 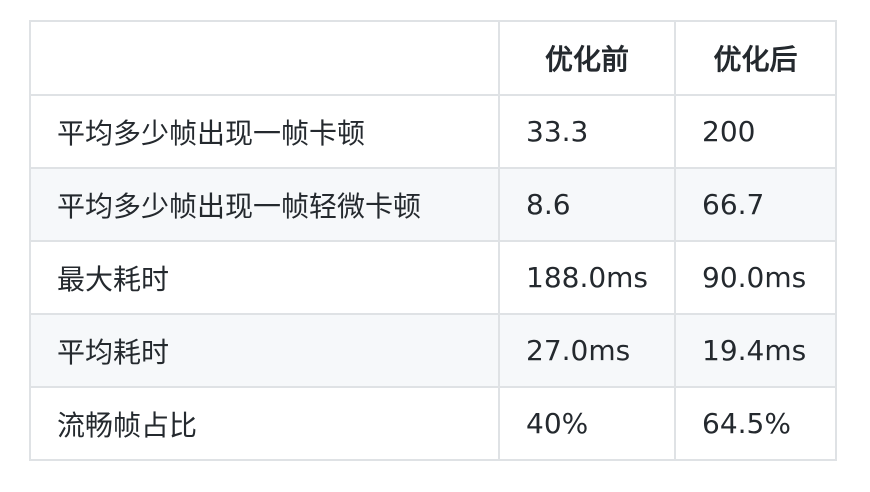 I want to click on metric-cell: 平均多少帧出现一帧轻微卡顿, so click(x=264, y=204).